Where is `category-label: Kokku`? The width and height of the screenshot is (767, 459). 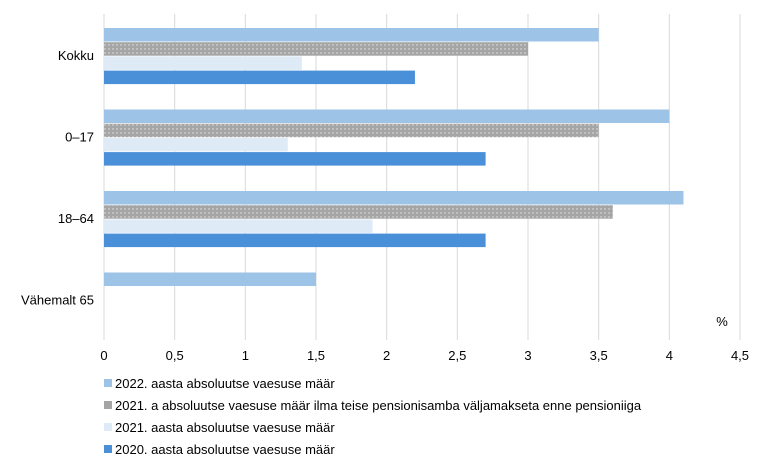 category-label: Kokku is located at coordinates (76, 55).